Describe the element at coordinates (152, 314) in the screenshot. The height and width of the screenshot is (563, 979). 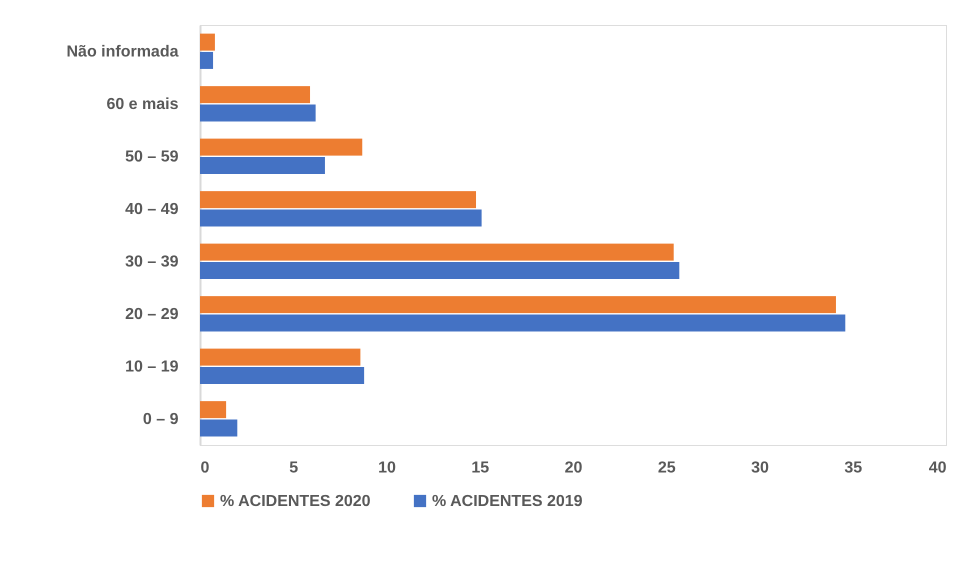
I see `y-tick-label: 20 – 29` at that location.